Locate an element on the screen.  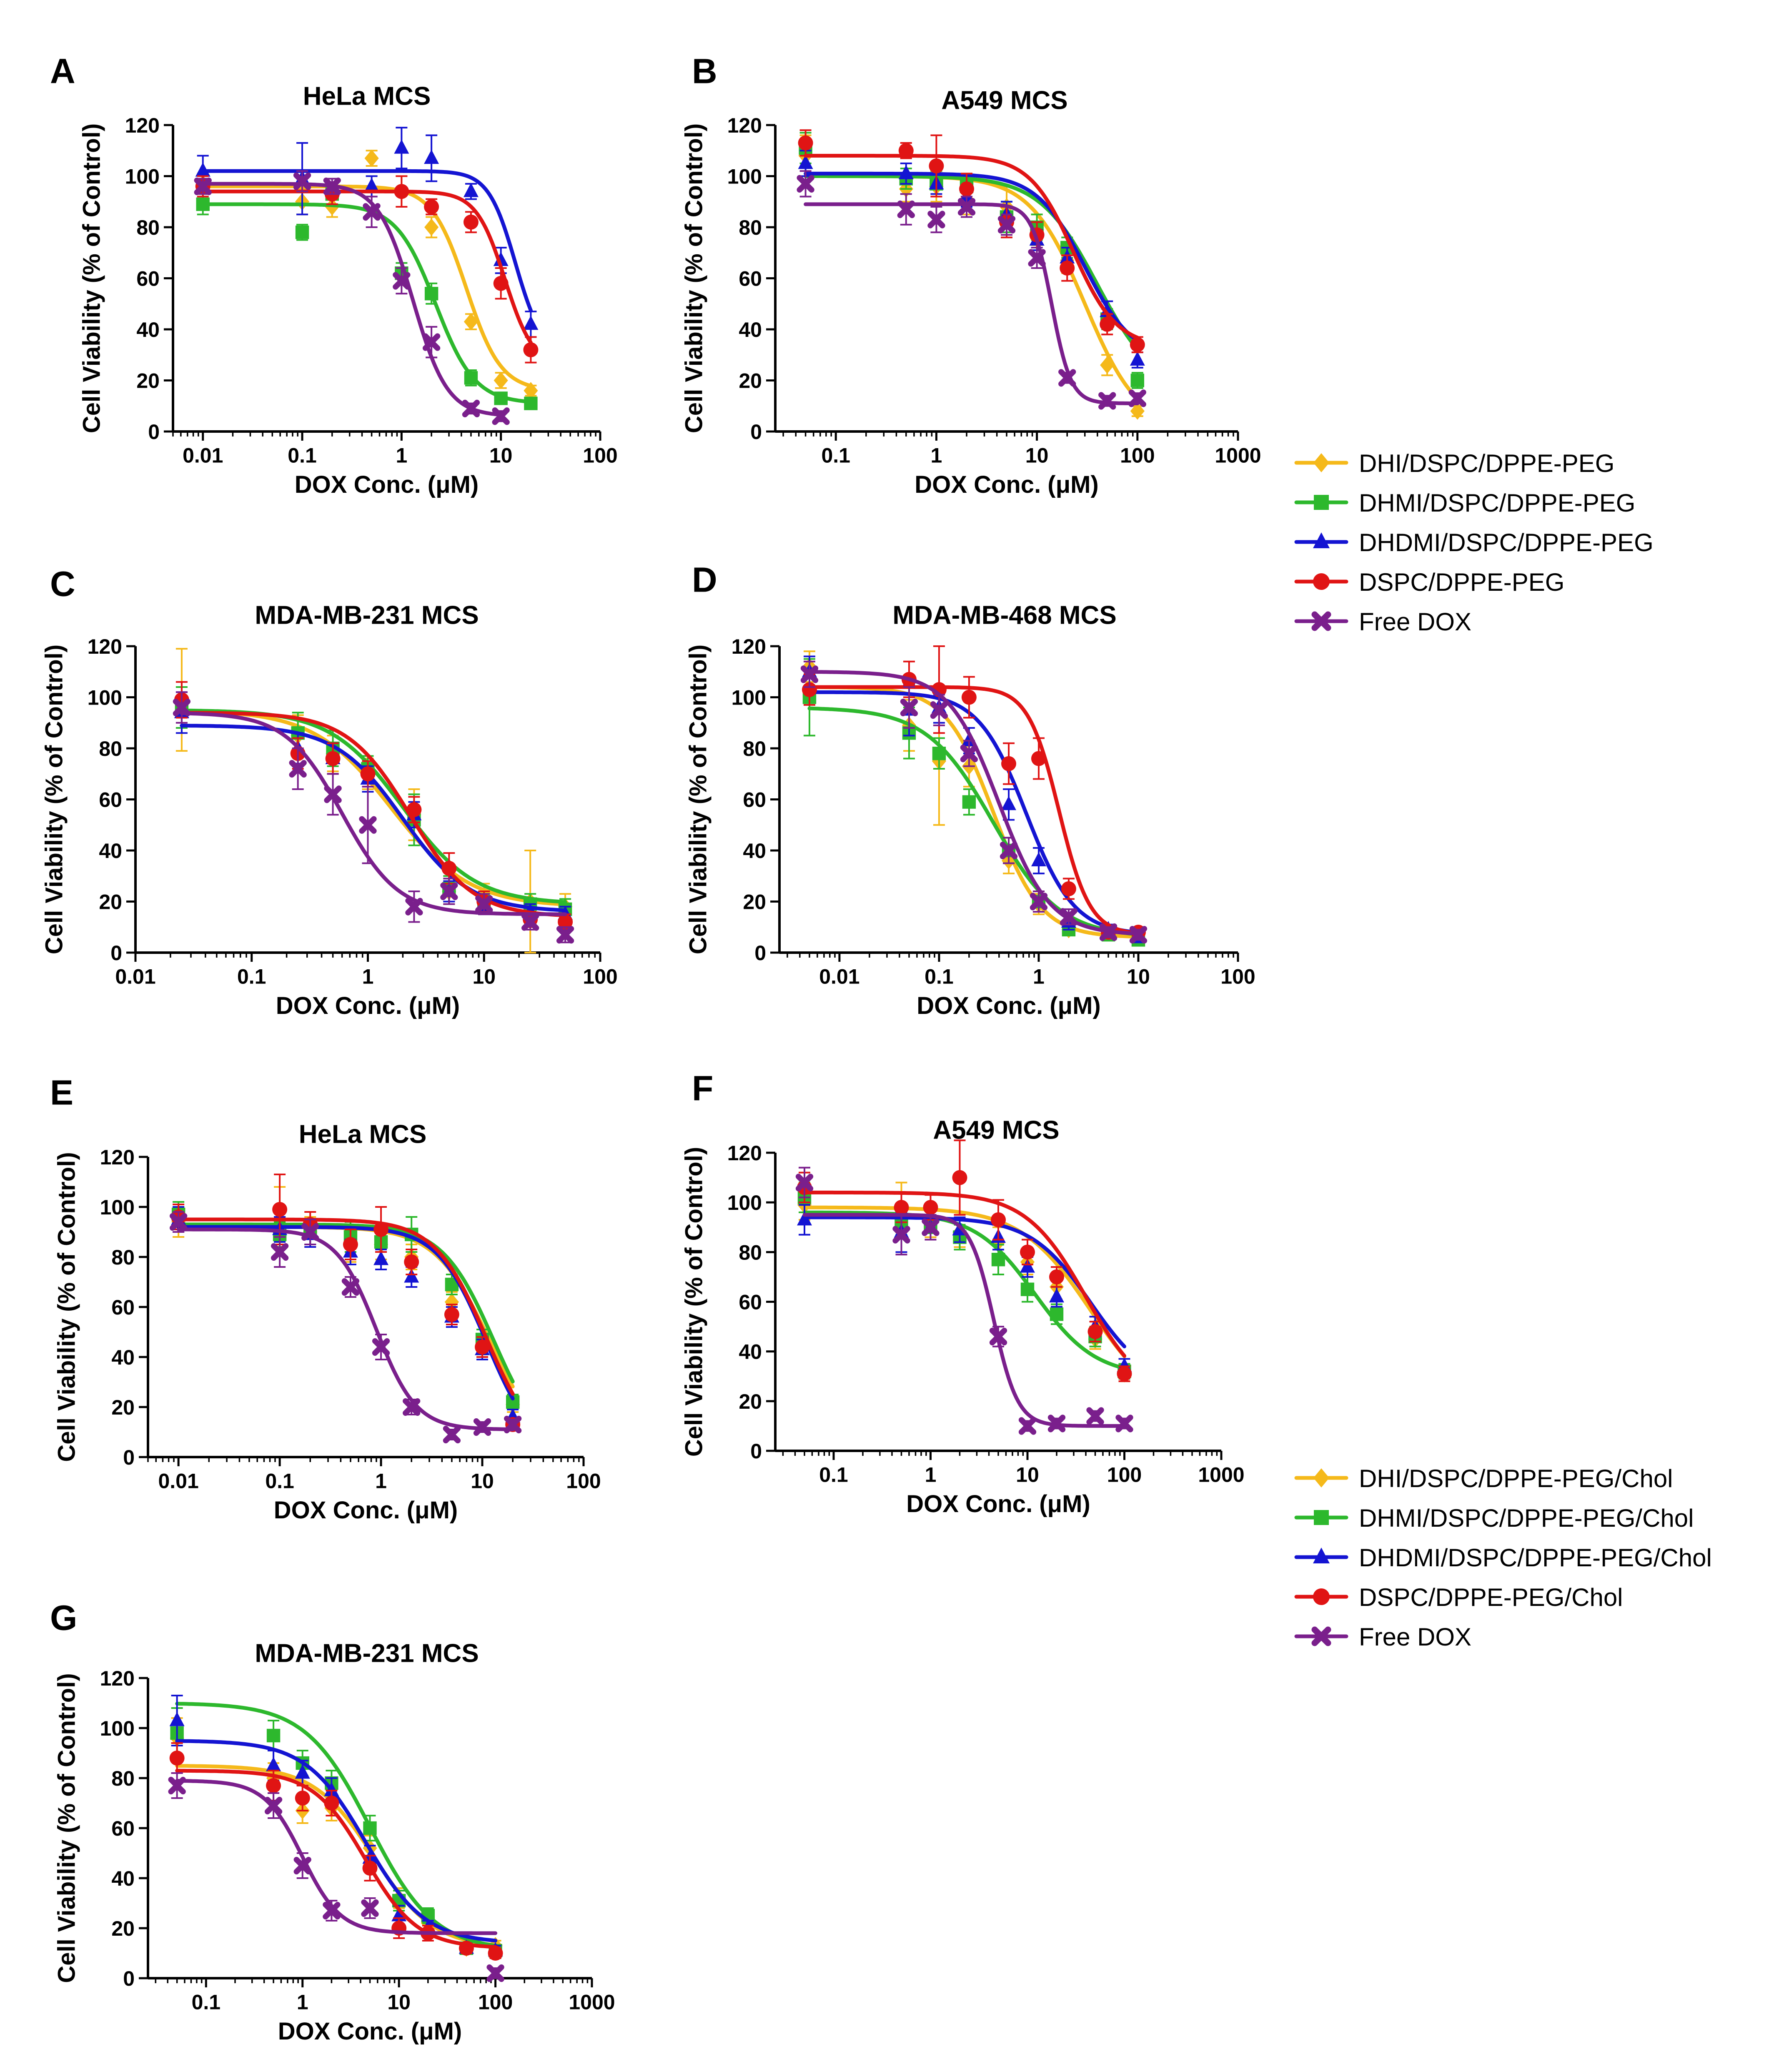
y-tick-label: 40 is located at coordinates (148, 329).